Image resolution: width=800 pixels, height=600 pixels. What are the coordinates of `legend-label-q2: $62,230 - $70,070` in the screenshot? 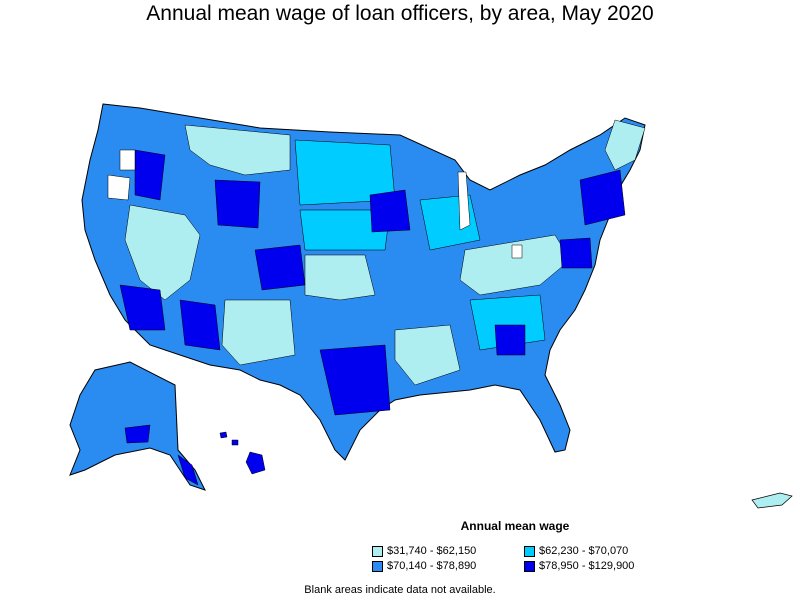 It's located at (584, 551).